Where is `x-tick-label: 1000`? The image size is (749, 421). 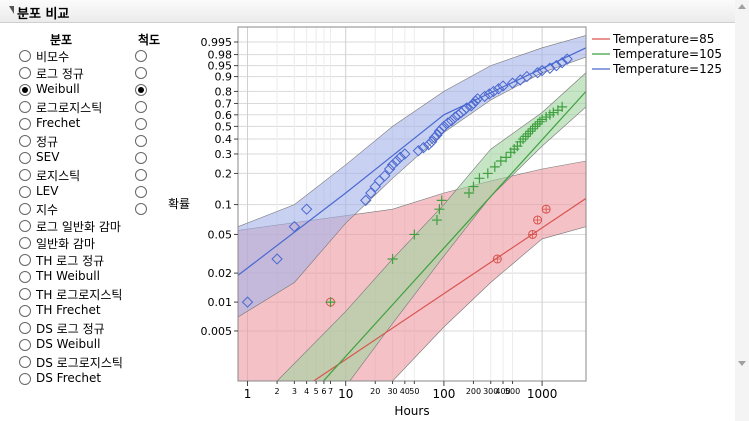 x-tick-label: 1000 is located at coordinates (542, 394).